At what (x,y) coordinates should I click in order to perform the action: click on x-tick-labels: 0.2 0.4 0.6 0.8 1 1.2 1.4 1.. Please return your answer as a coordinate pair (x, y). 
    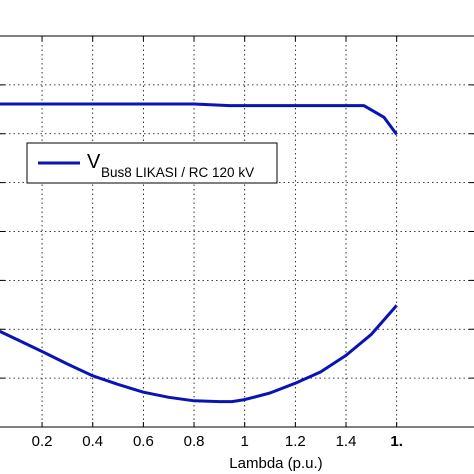
    Looking at the image, I should click on (217, 441).